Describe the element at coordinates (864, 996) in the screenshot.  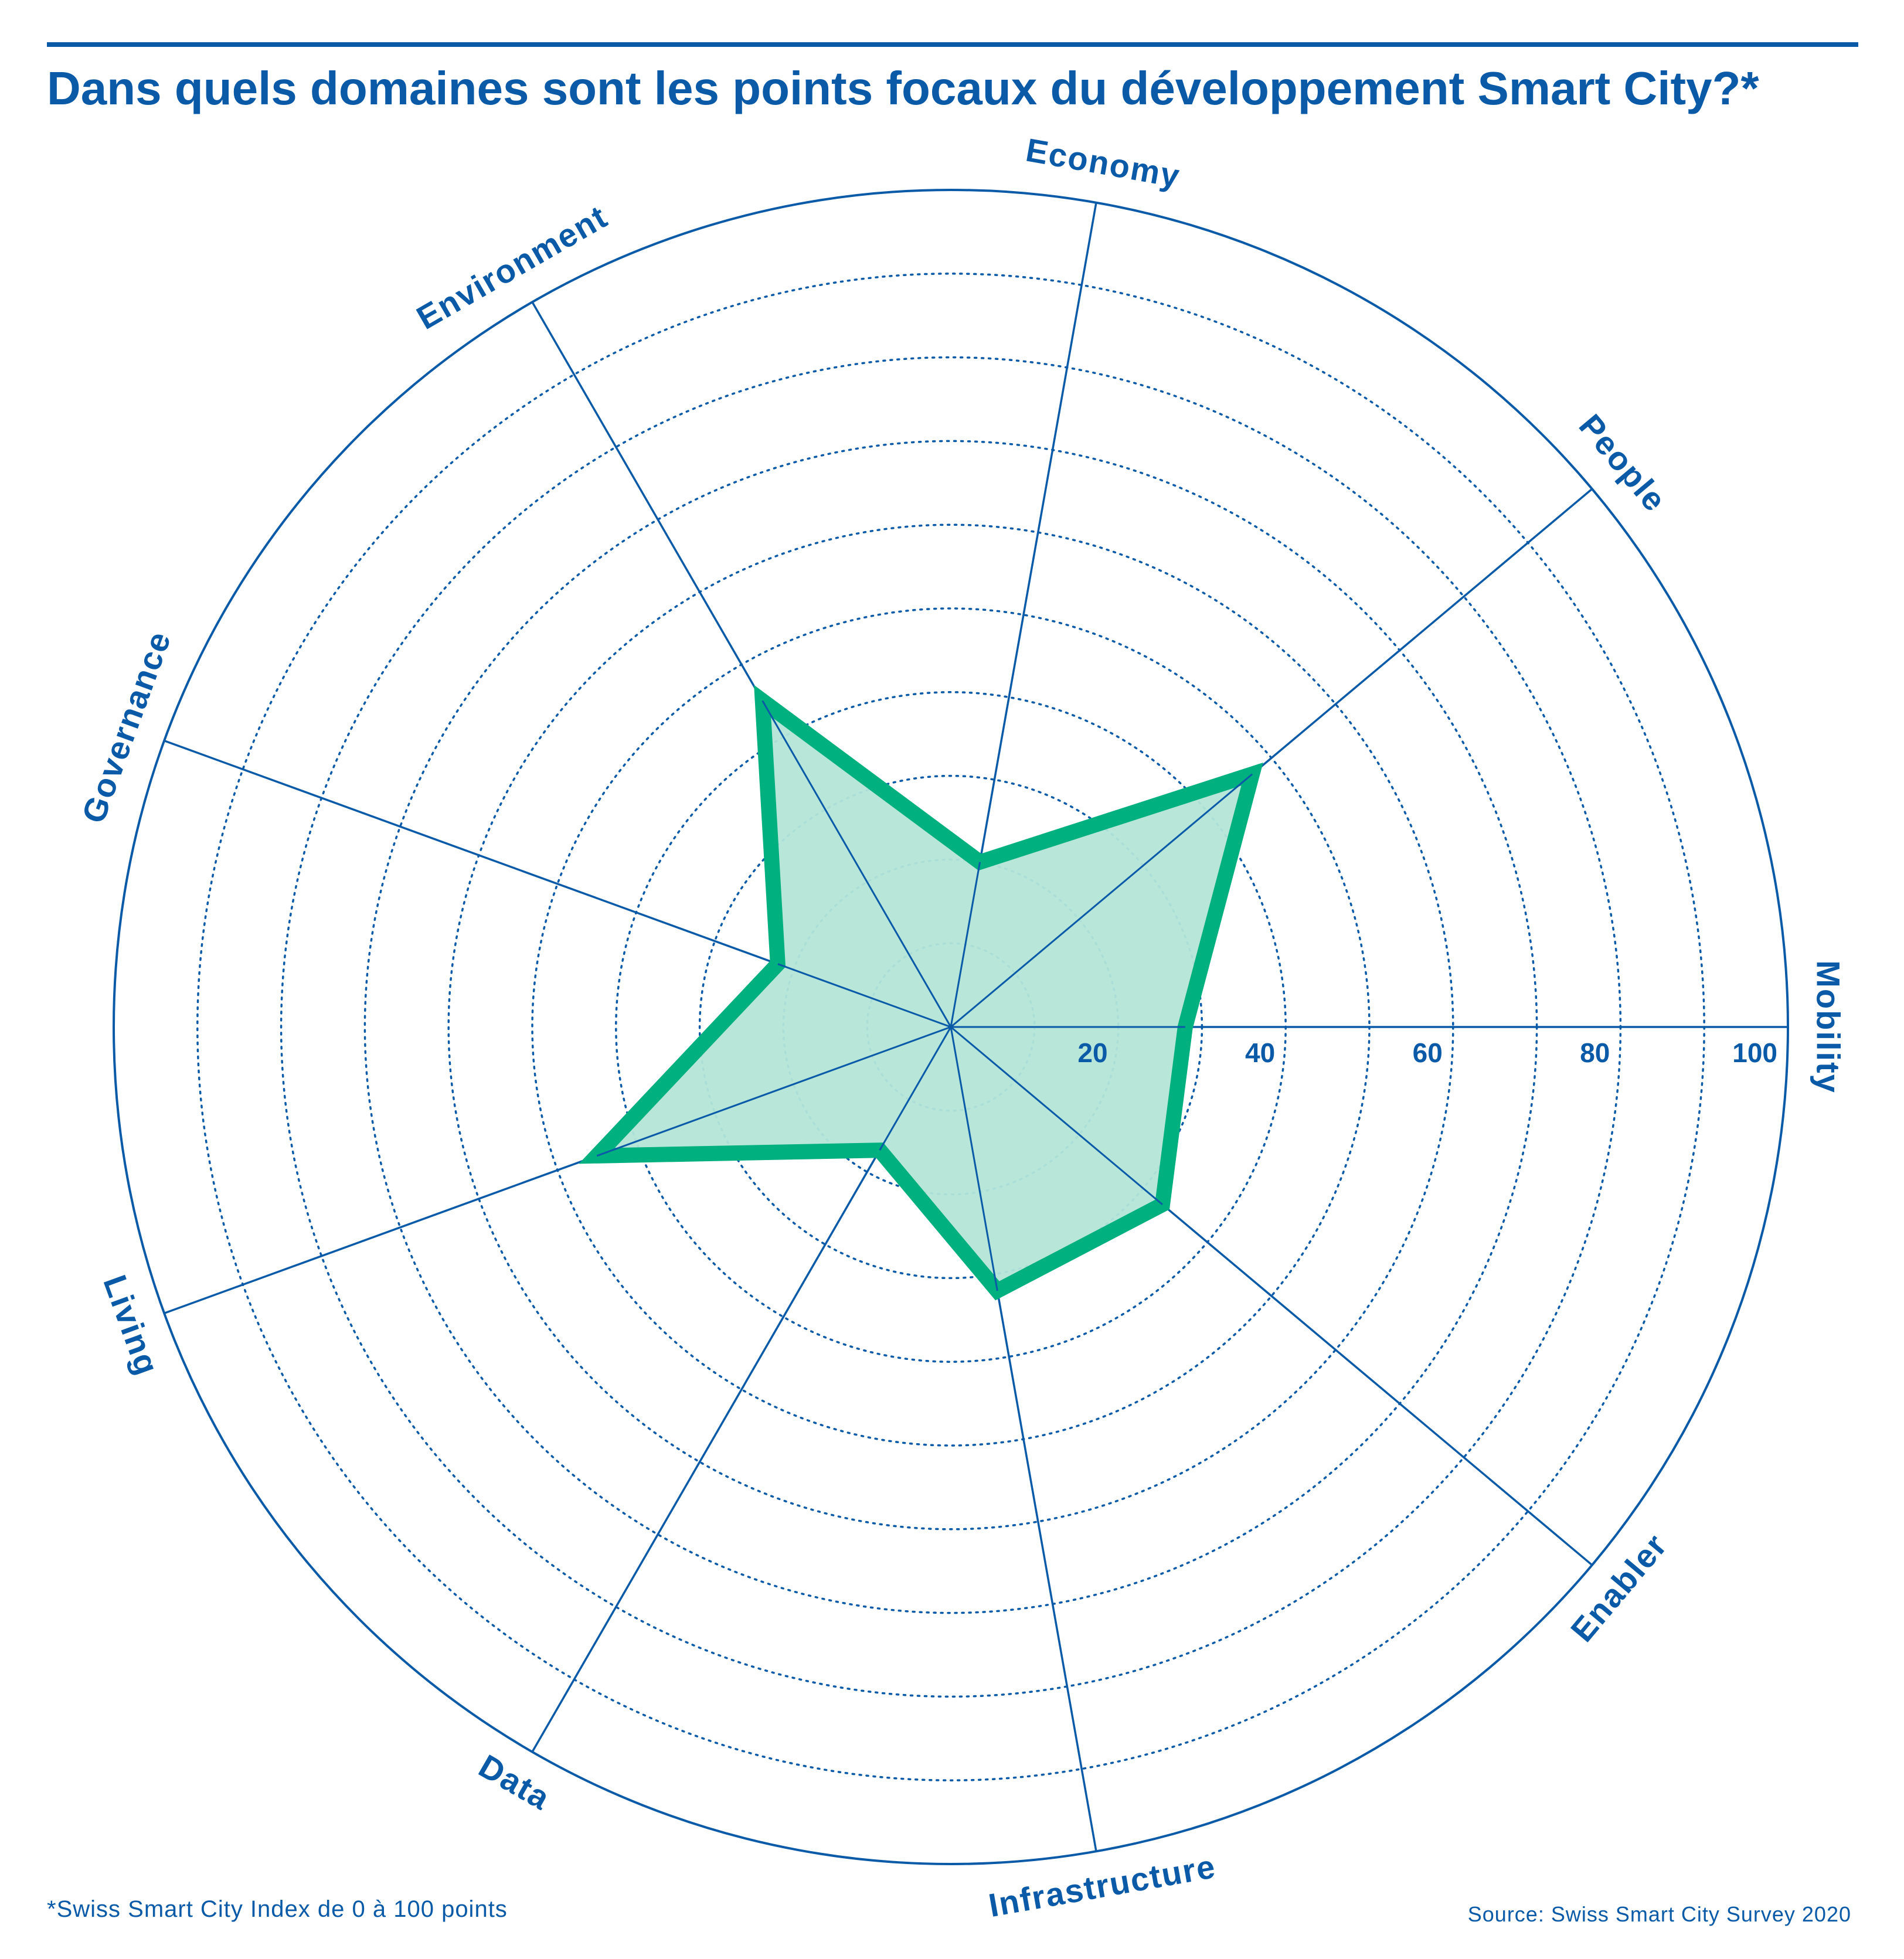
I see `spoke-inner-governance` at that location.